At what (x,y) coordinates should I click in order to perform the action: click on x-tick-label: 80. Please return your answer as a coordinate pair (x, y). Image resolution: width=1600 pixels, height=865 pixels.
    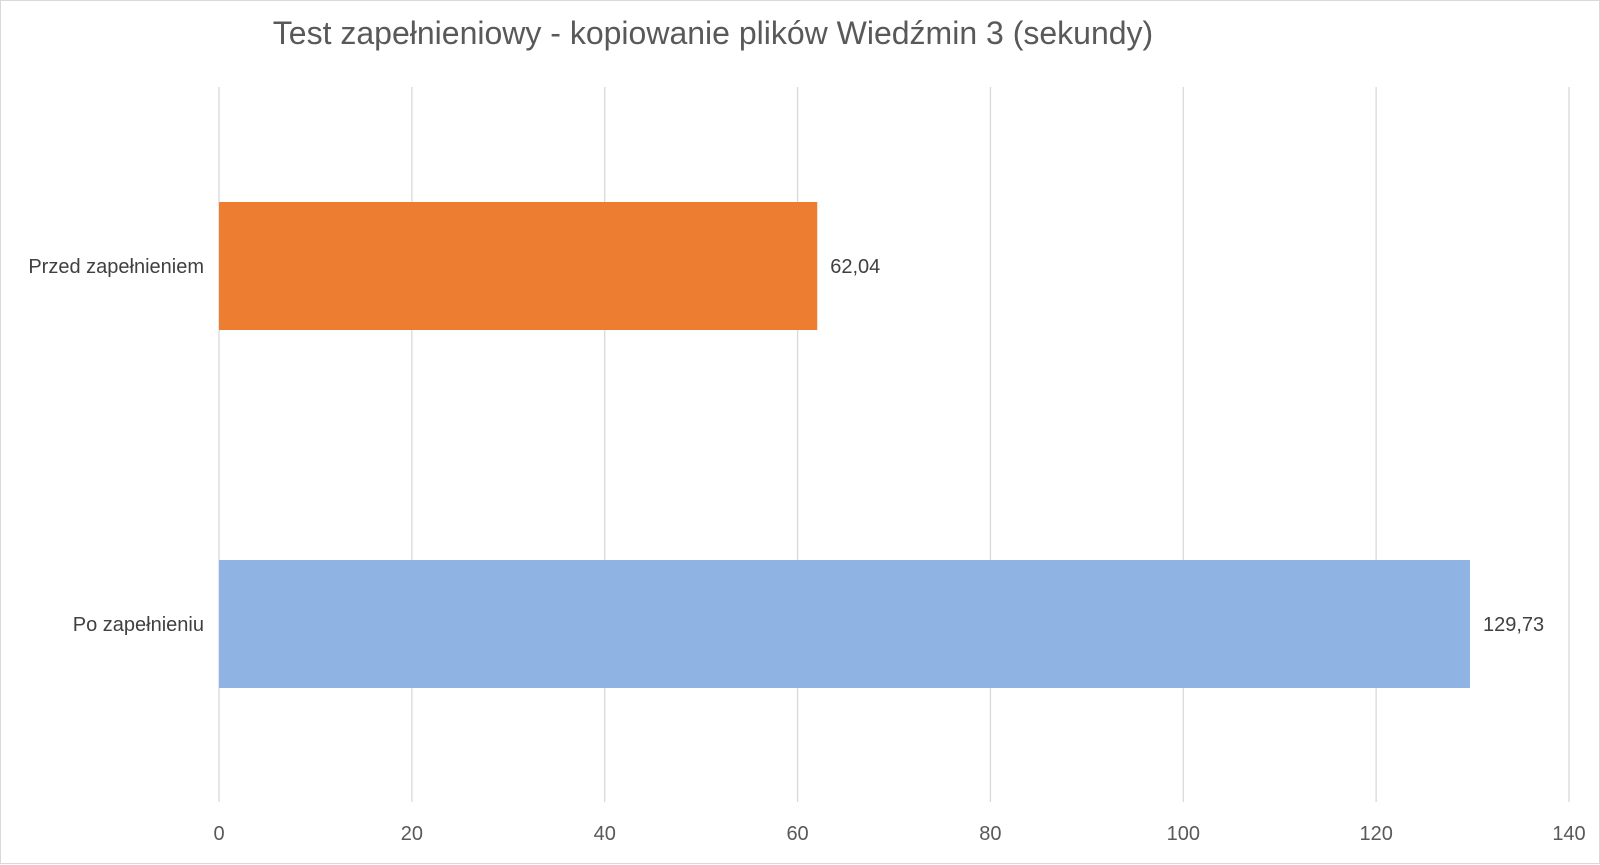
    Looking at the image, I should click on (990, 834).